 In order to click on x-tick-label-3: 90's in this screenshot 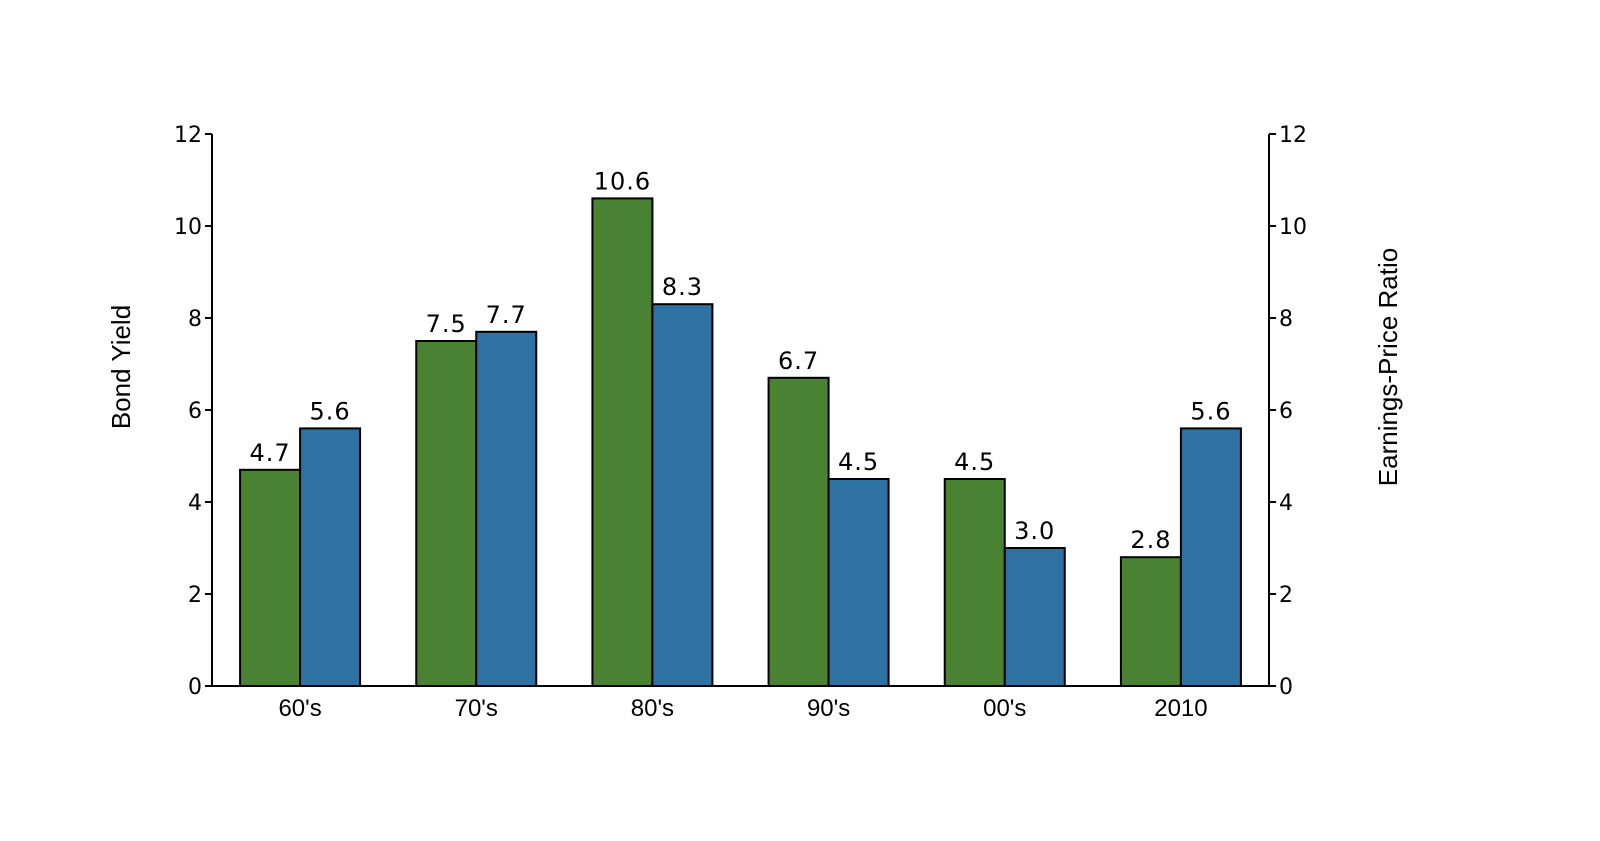, I will do `click(828, 708)`.